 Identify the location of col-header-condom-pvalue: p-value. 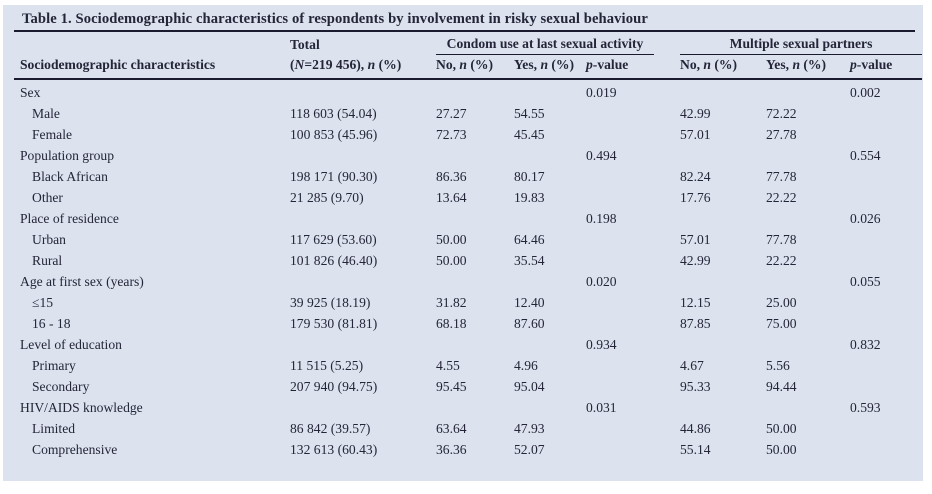
(620, 67).